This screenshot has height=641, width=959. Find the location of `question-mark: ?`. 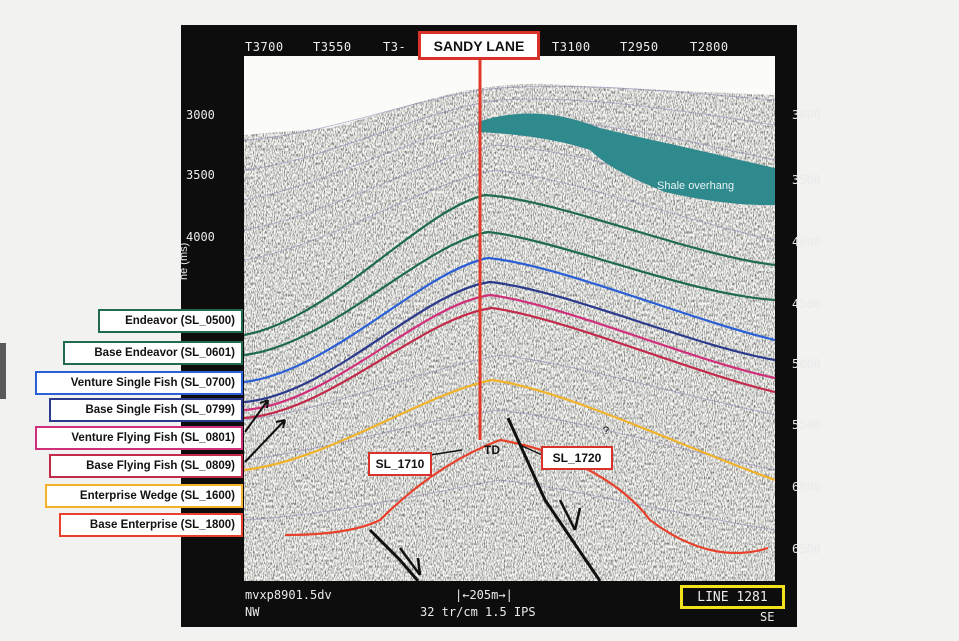

question-mark: ? is located at coordinates (606, 431).